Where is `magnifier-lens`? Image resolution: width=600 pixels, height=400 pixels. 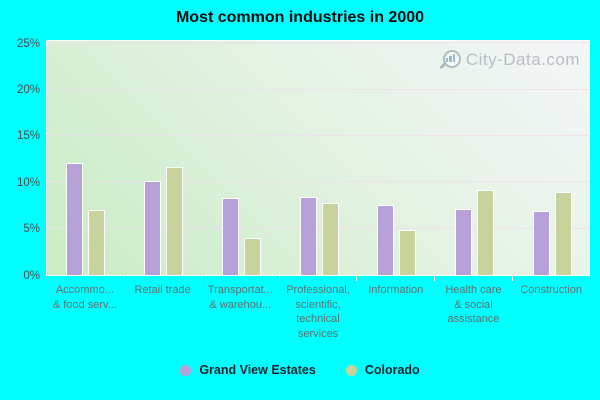 magnifier-lens is located at coordinates (451, 59).